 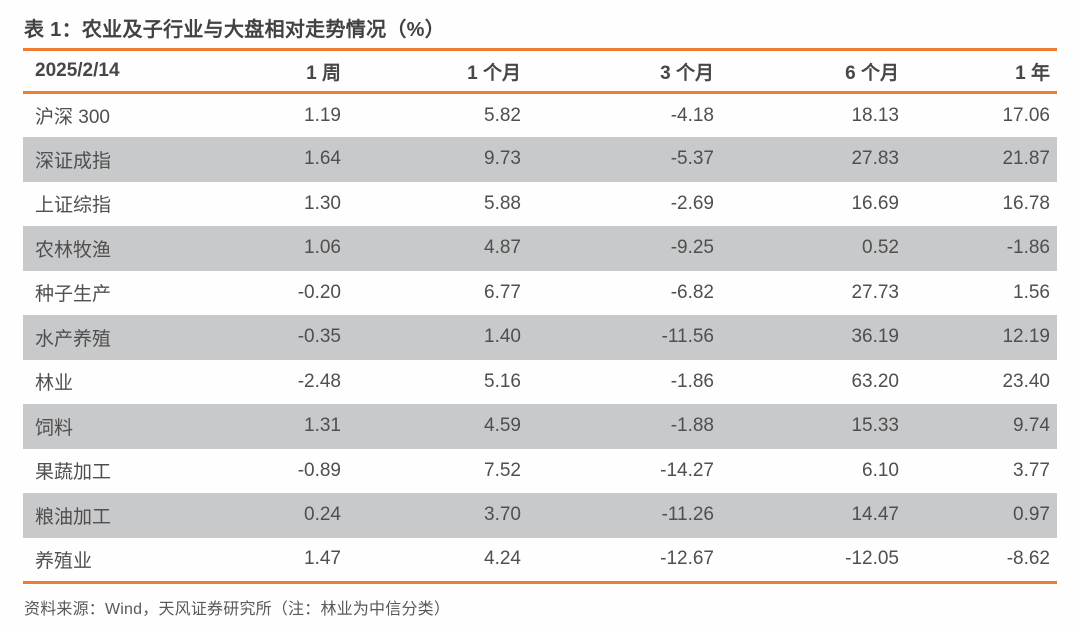 I want to click on source-note: 资料来源：Wind，天风证券研究所（注：林业为中信分类）, so click(x=237, y=609).